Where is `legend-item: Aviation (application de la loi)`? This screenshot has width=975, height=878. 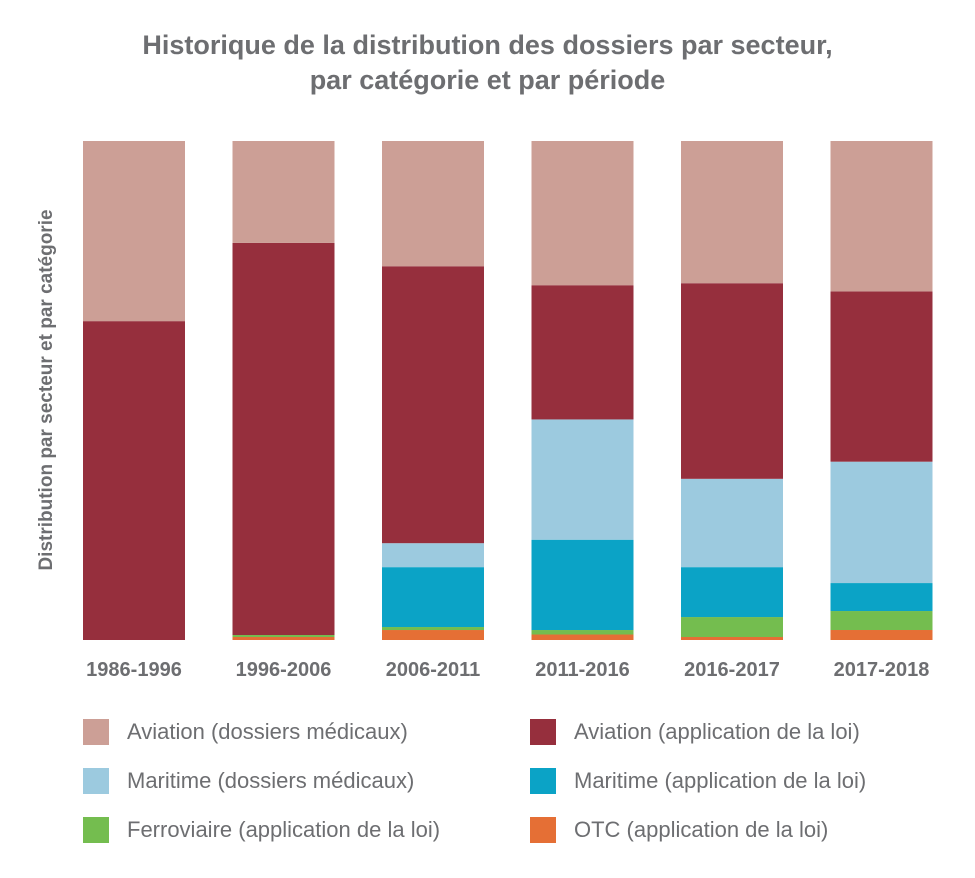 legend-item: Aviation (application de la loi) is located at coordinates (695, 732).